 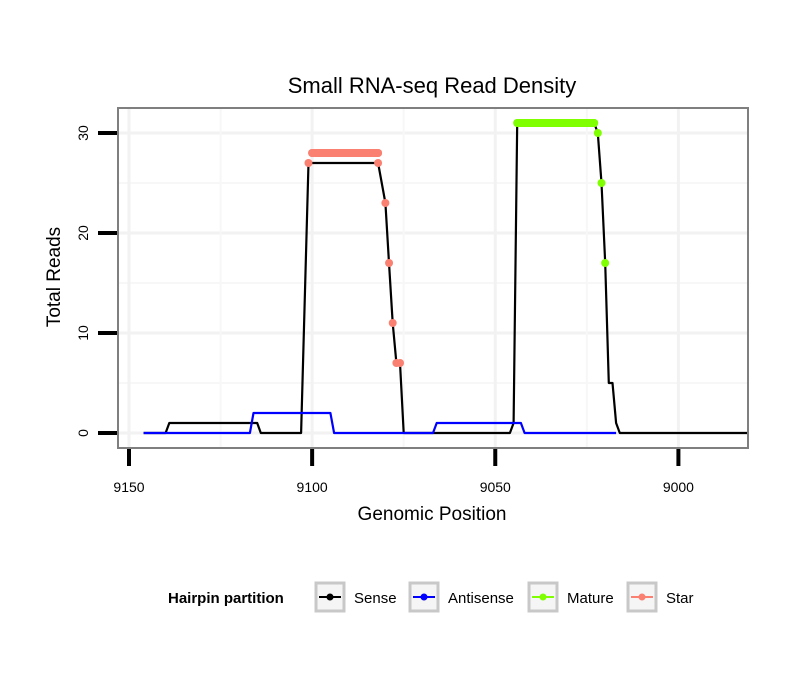 I want to click on x-tick-label: 9150, so click(x=128, y=487).